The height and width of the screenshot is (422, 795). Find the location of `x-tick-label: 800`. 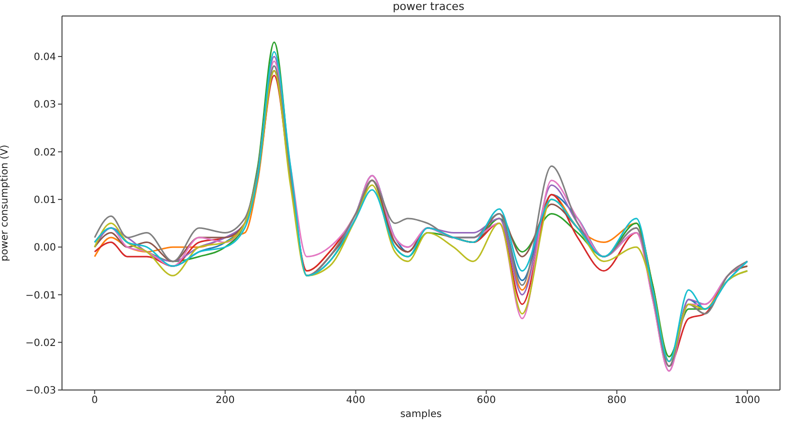

x-tick-label: 800 is located at coordinates (616, 400).